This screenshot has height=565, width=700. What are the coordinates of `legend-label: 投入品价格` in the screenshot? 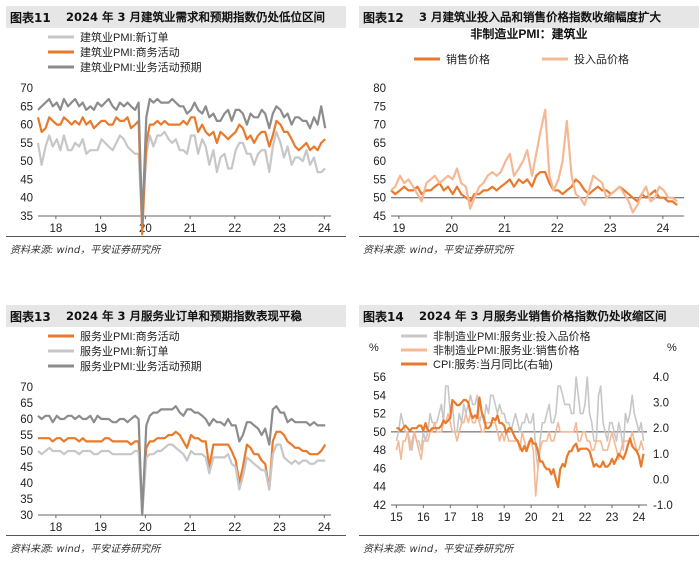 It's located at (601, 59).